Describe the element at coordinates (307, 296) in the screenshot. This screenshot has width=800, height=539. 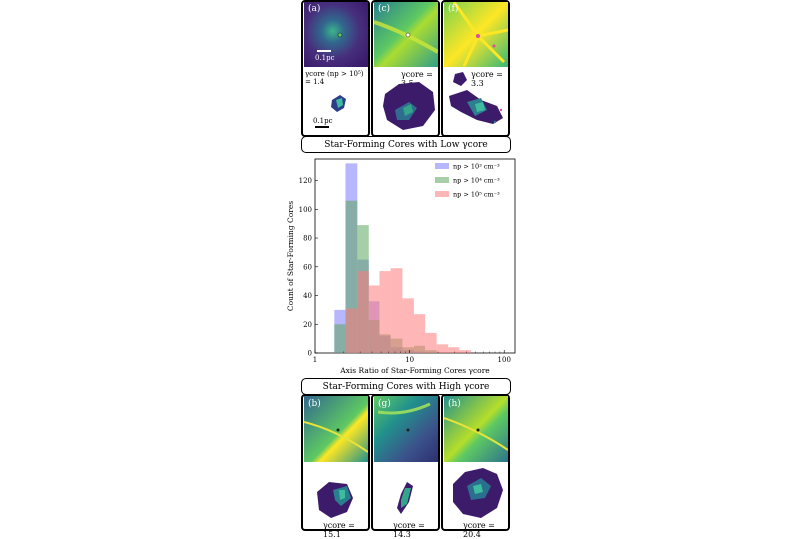
I see `y-tick-label: 40` at that location.